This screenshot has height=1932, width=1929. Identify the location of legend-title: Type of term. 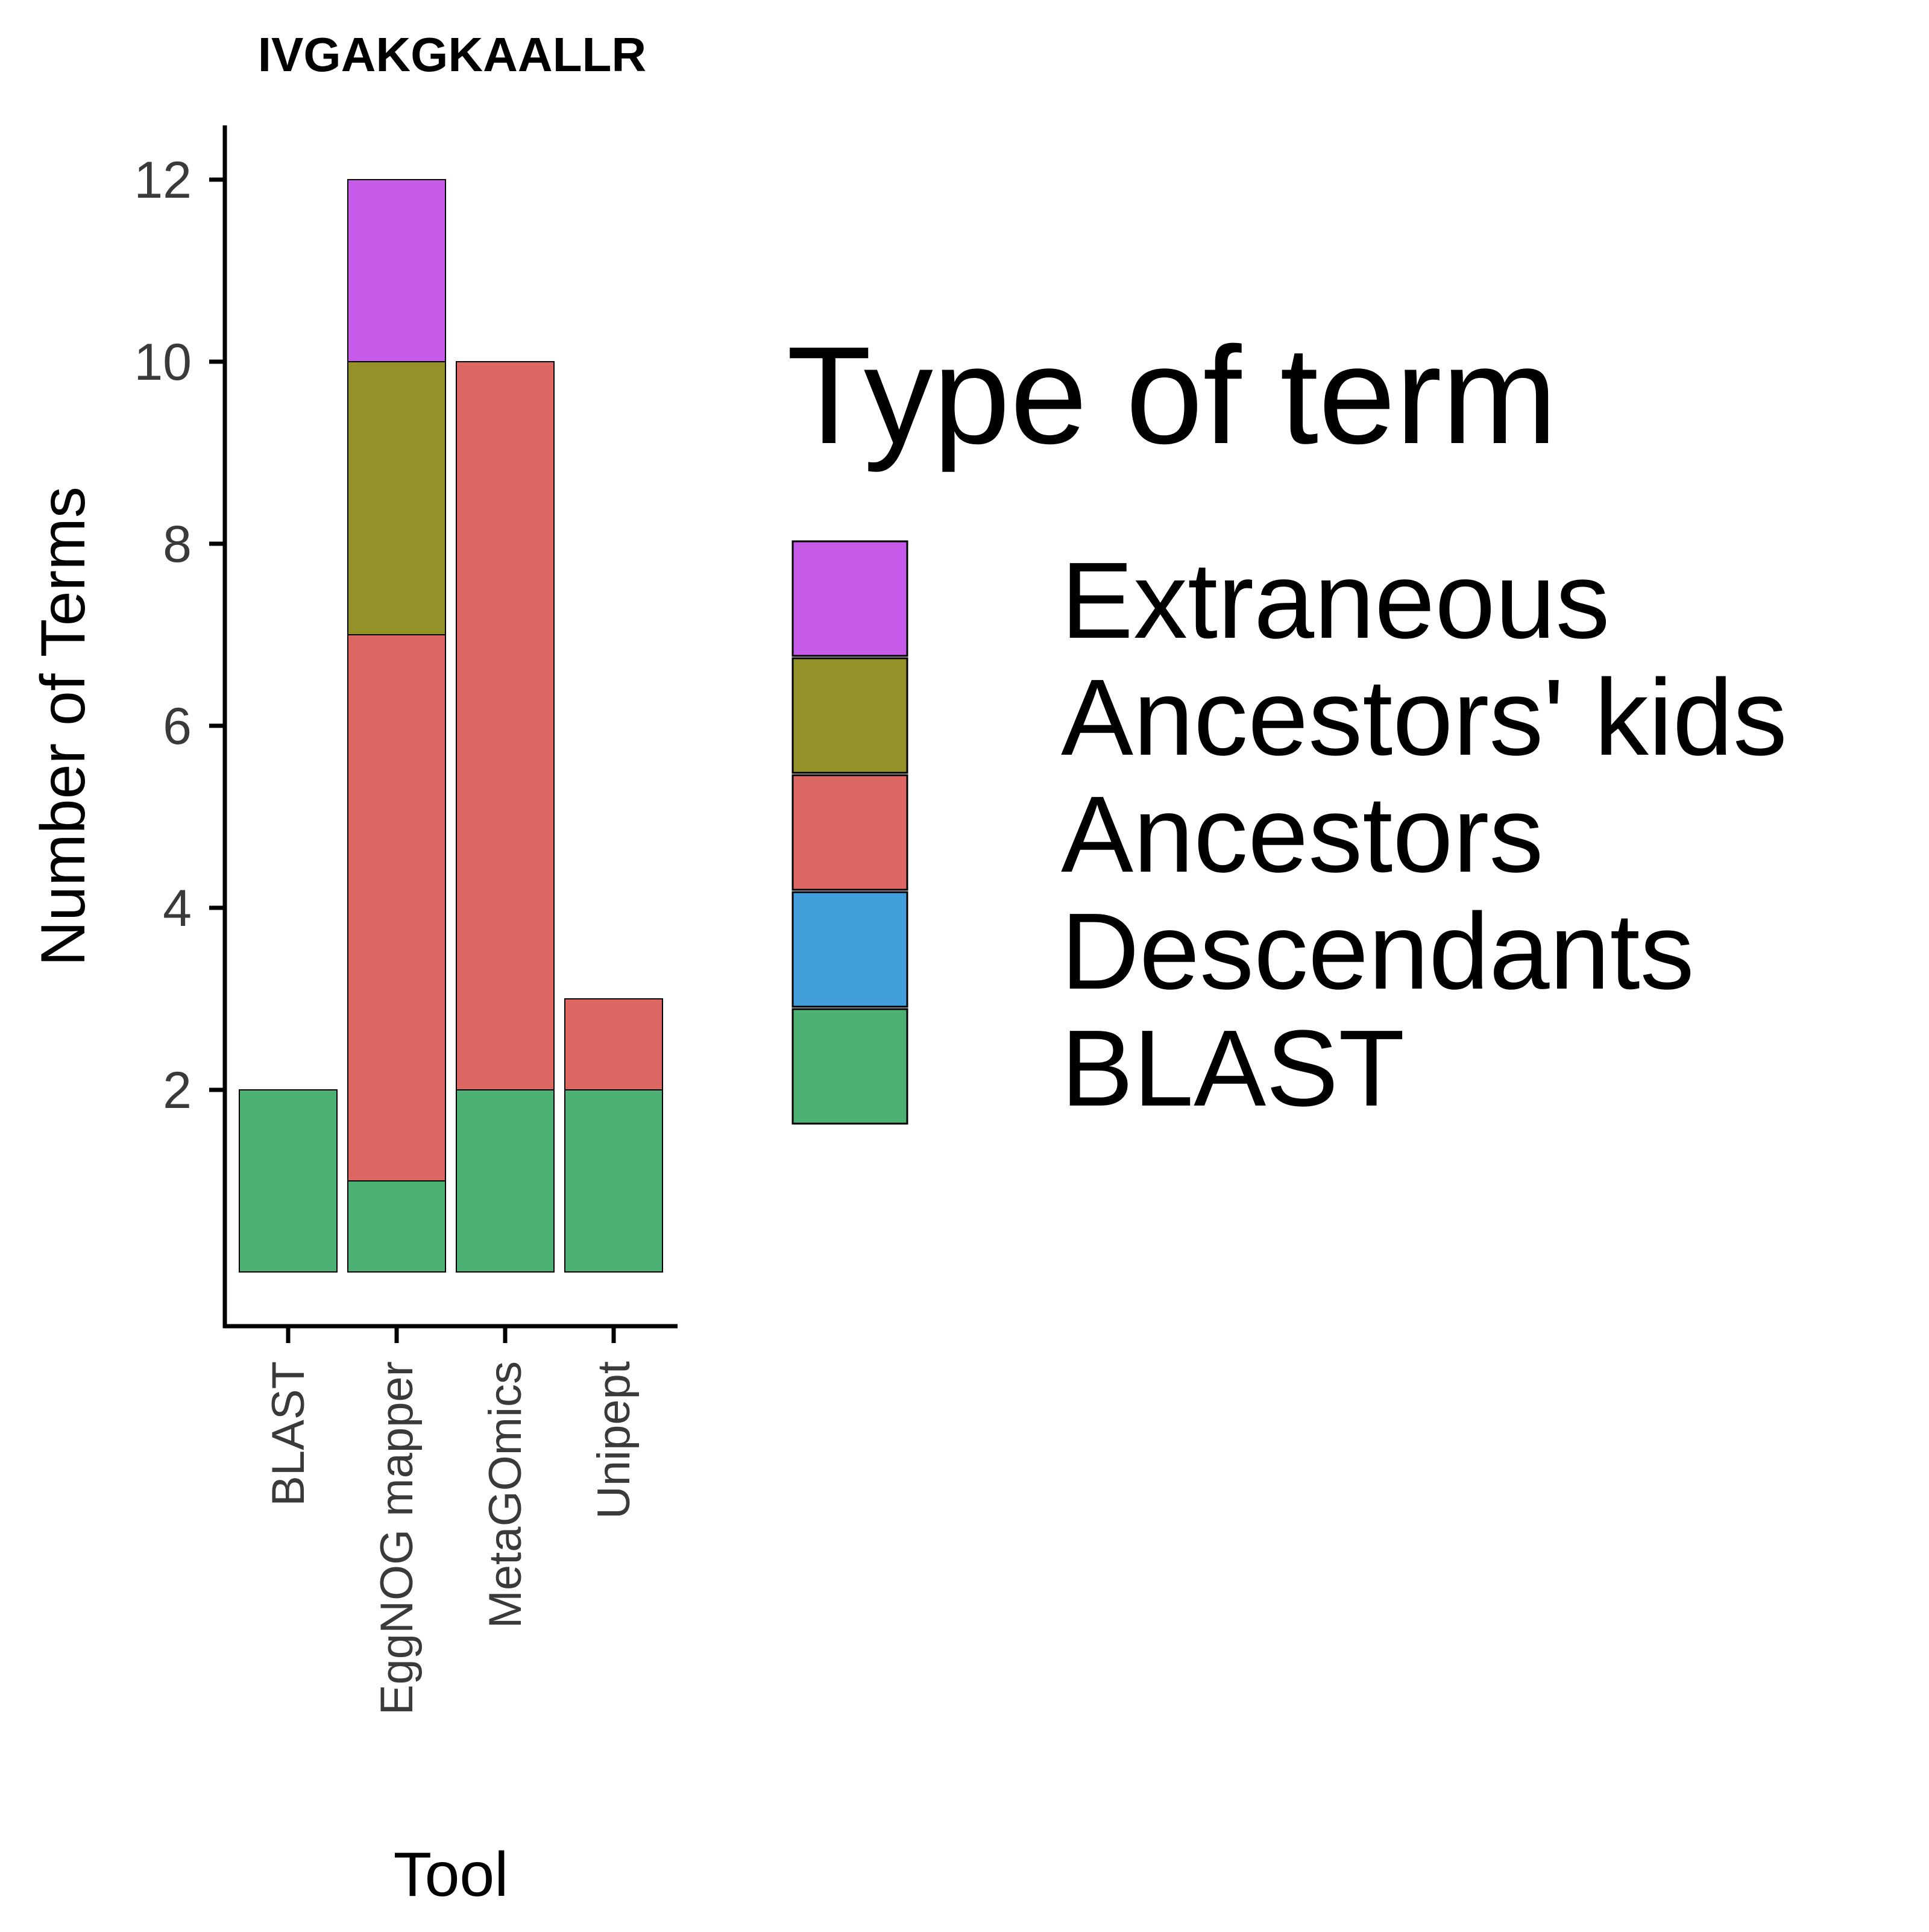
(1172, 395).